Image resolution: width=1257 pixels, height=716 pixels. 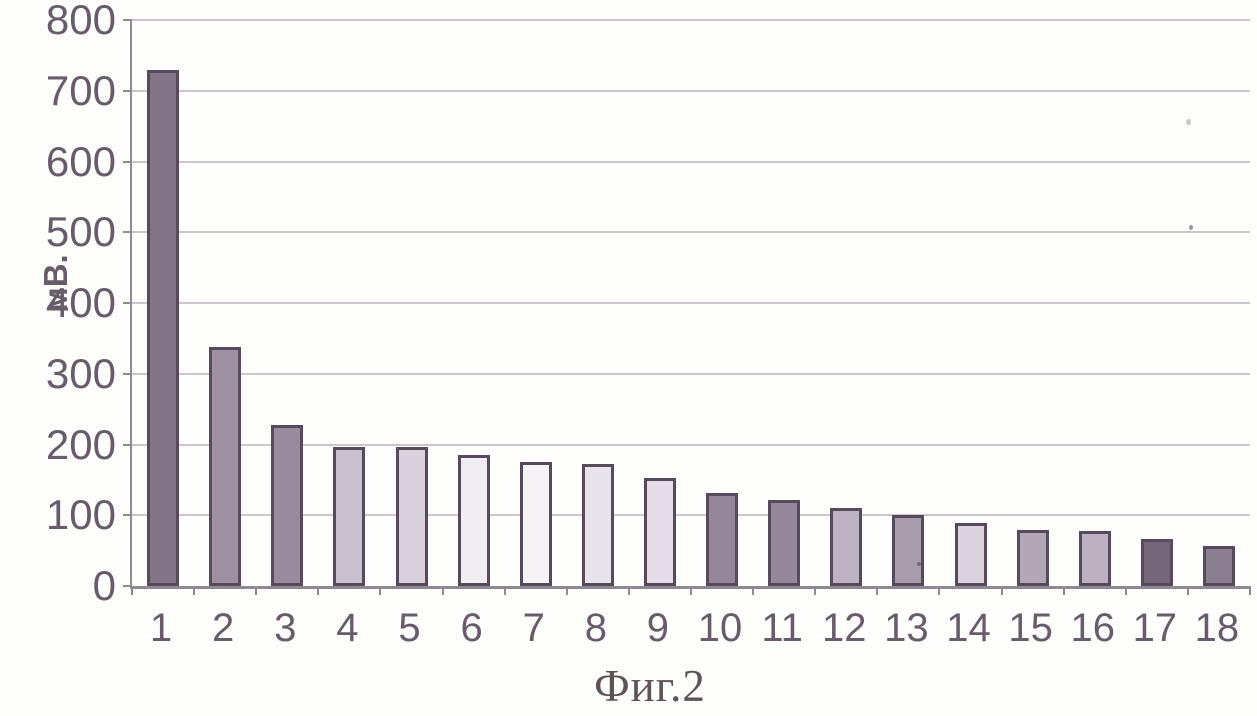 I want to click on x-tick-label: 5, so click(x=409, y=628).